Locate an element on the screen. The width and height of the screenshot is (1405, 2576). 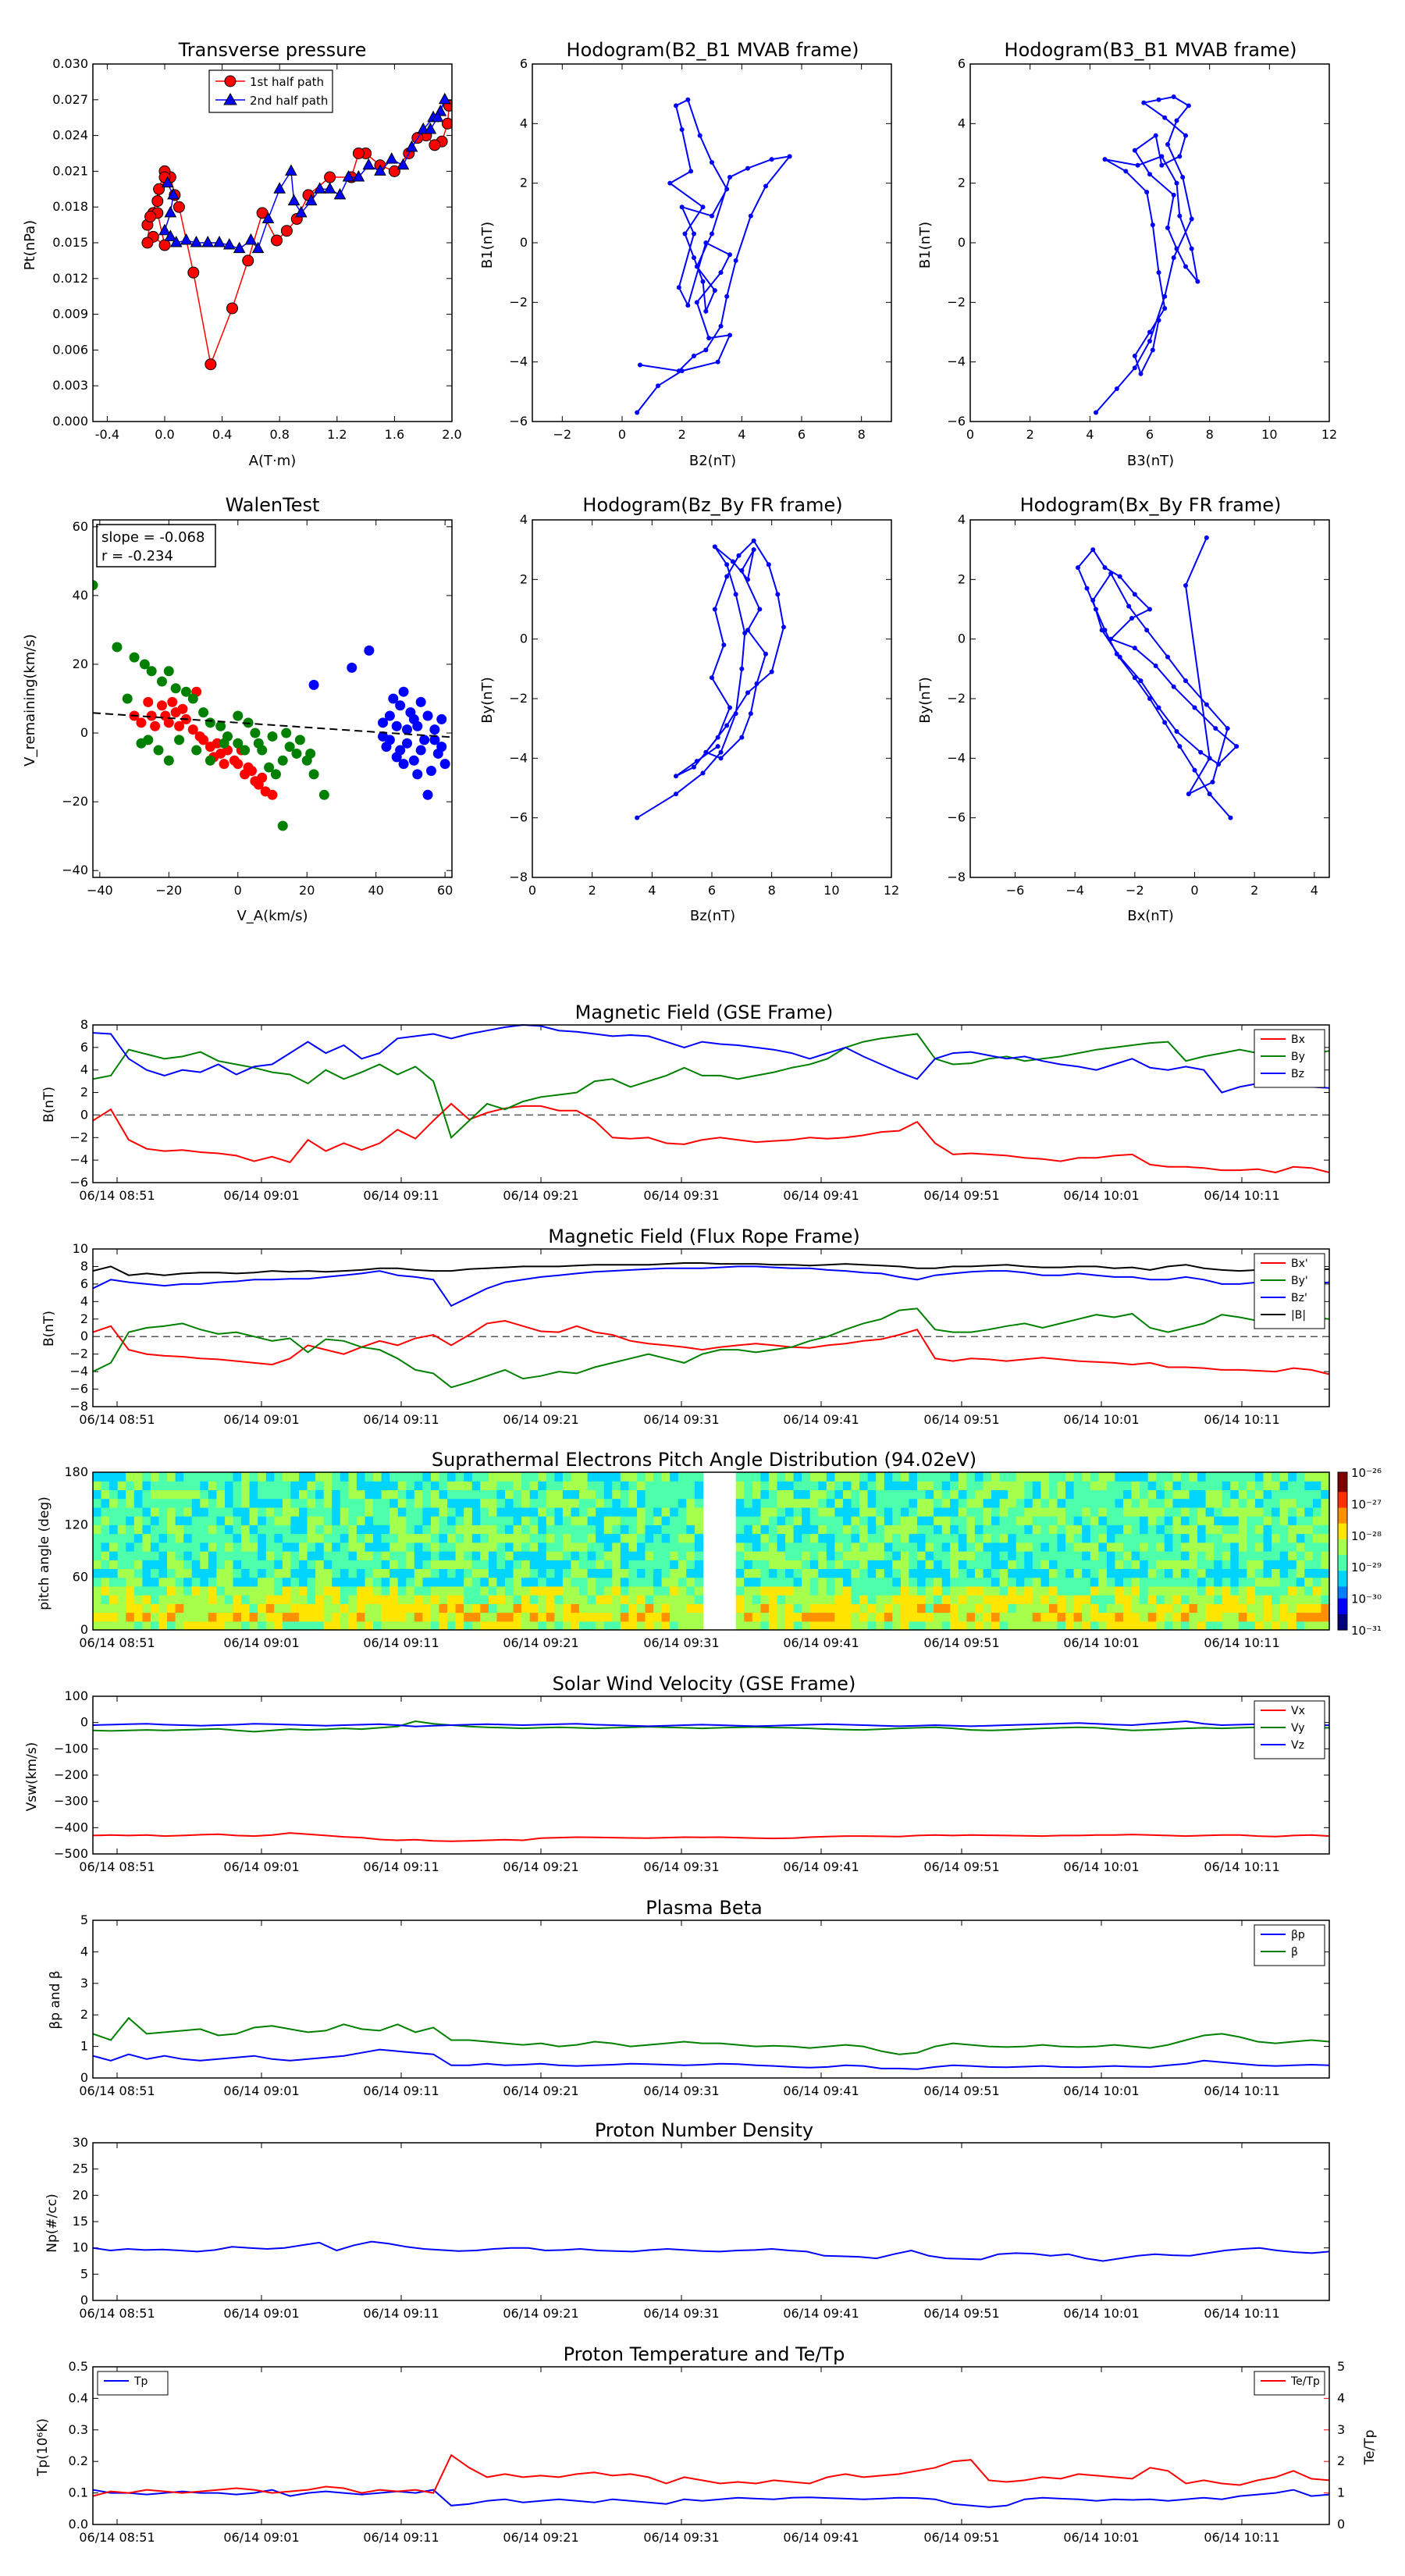
time-tick-label: 06/14 10:01 is located at coordinates (1101, 1642).